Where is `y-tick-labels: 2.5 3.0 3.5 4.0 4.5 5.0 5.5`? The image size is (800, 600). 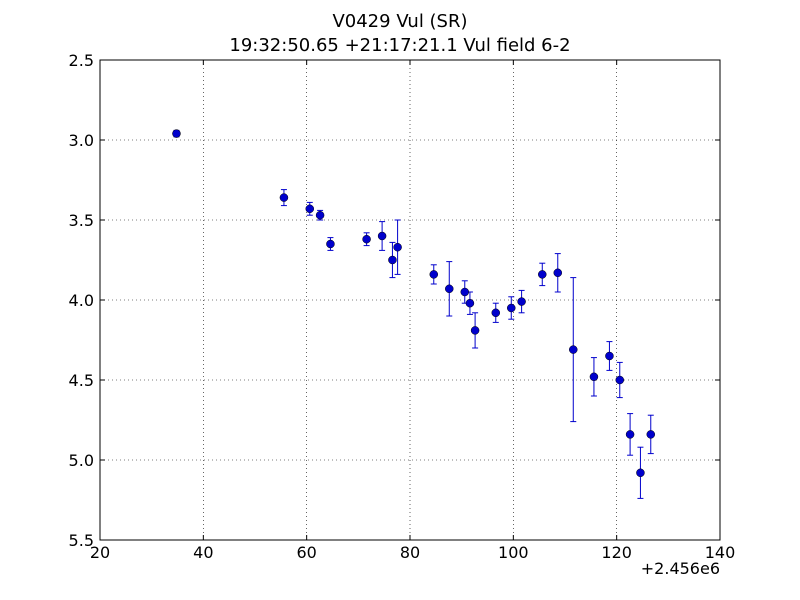 y-tick-labels: 2.5 3.0 3.5 4.0 4.5 5.0 5.5 is located at coordinates (81, 300).